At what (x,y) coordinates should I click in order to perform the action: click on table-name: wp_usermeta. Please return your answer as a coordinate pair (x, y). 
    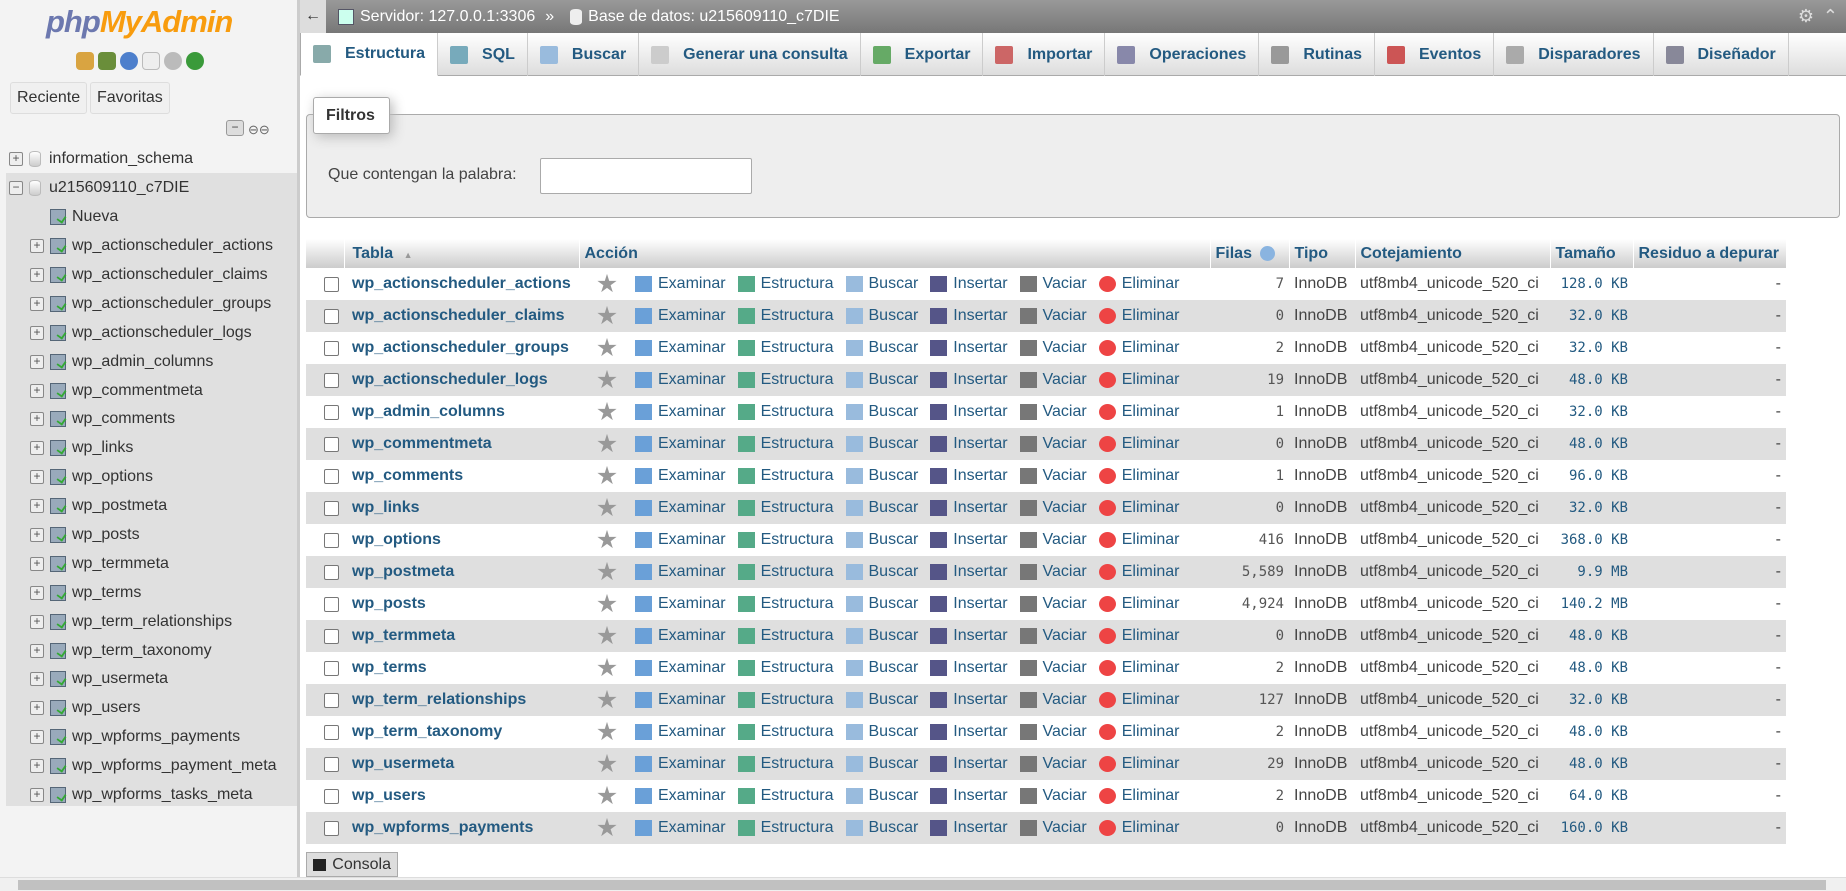
    Looking at the image, I should click on (120, 679).